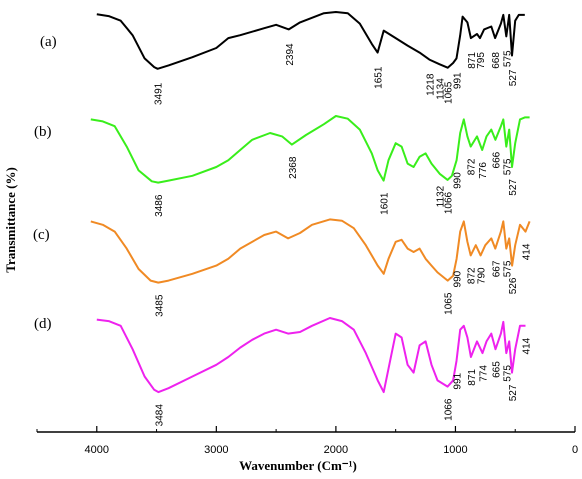  What do you see at coordinates (379, 77) in the screenshot?
I see `peak-label: 1651` at bounding box center [379, 77].